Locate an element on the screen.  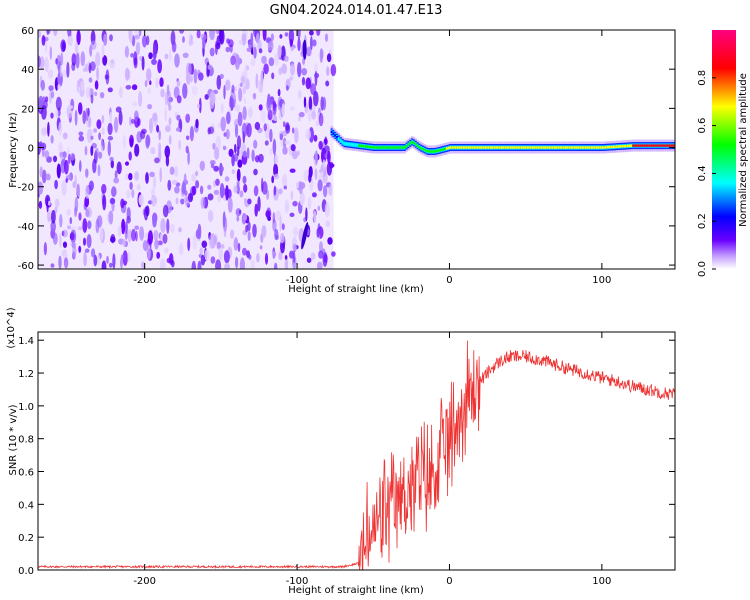
colorbar-tick-label: 0.8 is located at coordinates (702, 78).